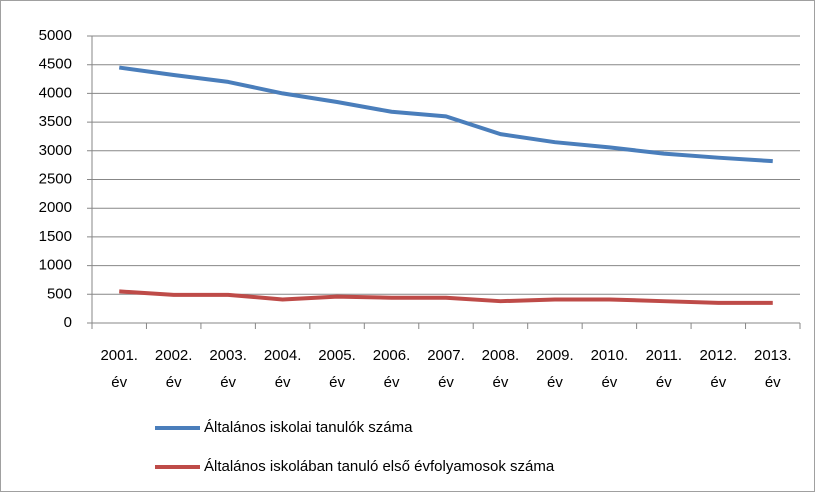 The image size is (815, 492). I want to click on x-tick-label: 2007. év, so click(446, 369).